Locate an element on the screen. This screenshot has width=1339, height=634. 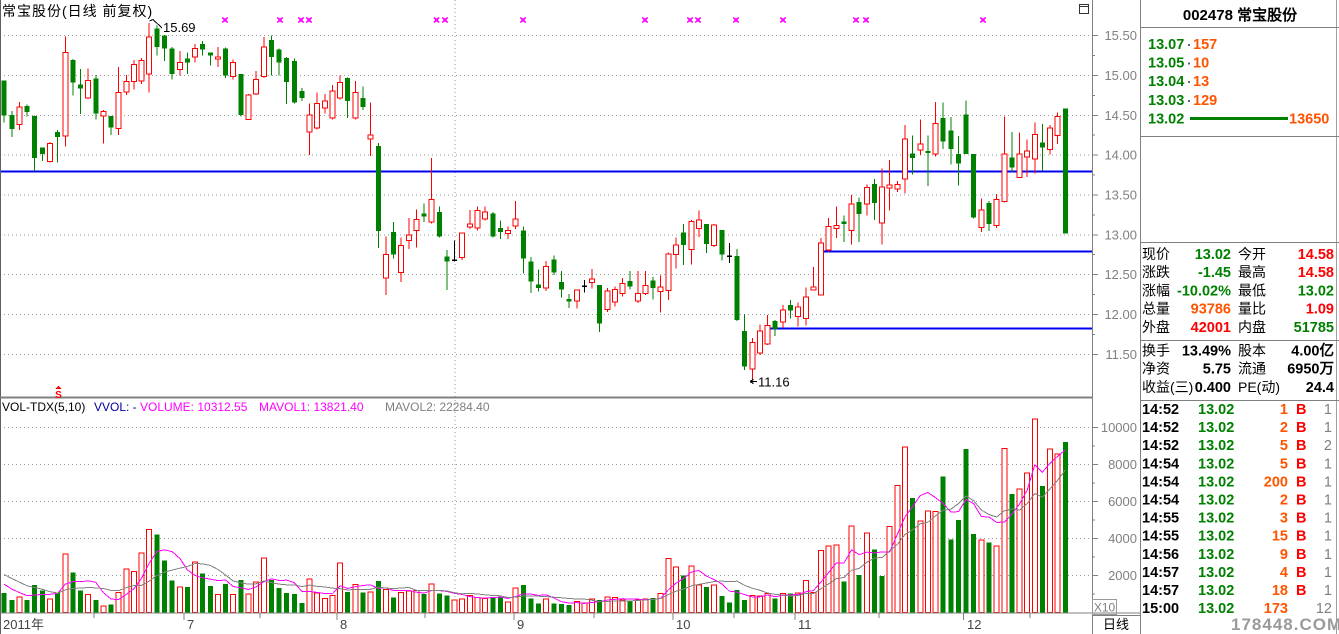
svg-text: 外盘 is located at coordinates (1156, 327).